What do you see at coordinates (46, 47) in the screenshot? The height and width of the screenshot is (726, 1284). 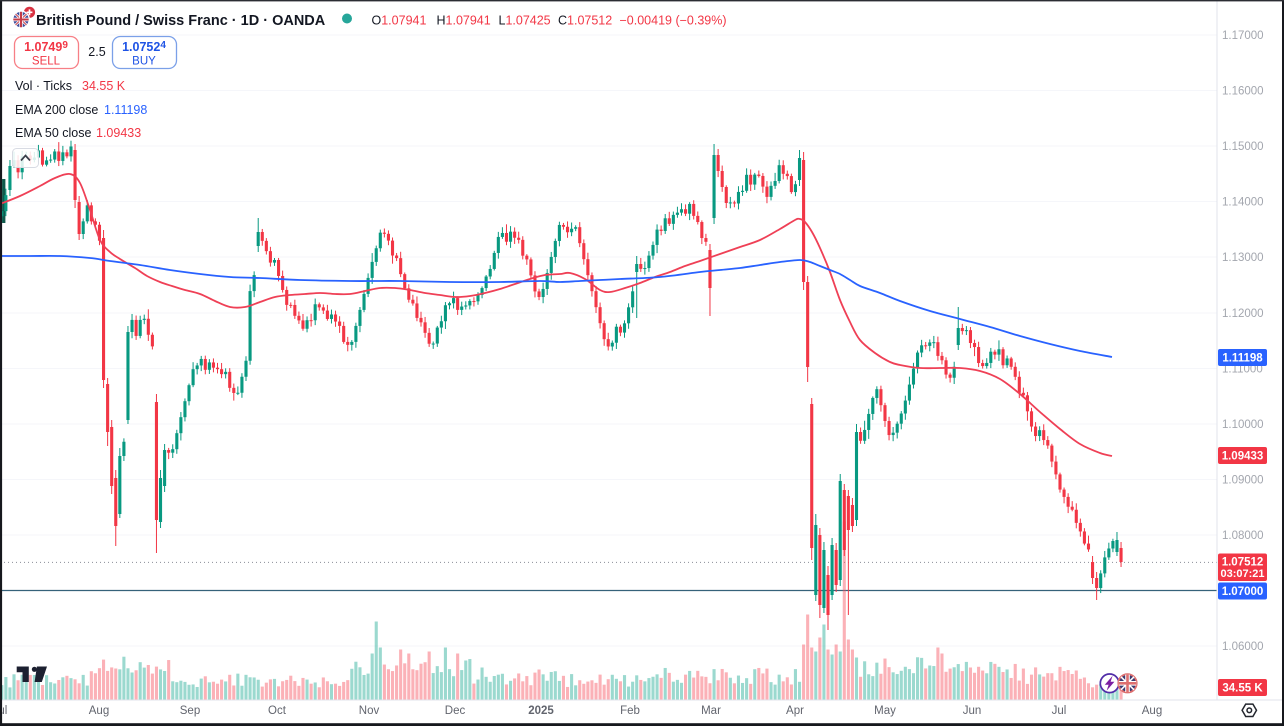 I see `svg-text: 1.07499` at bounding box center [46, 47].